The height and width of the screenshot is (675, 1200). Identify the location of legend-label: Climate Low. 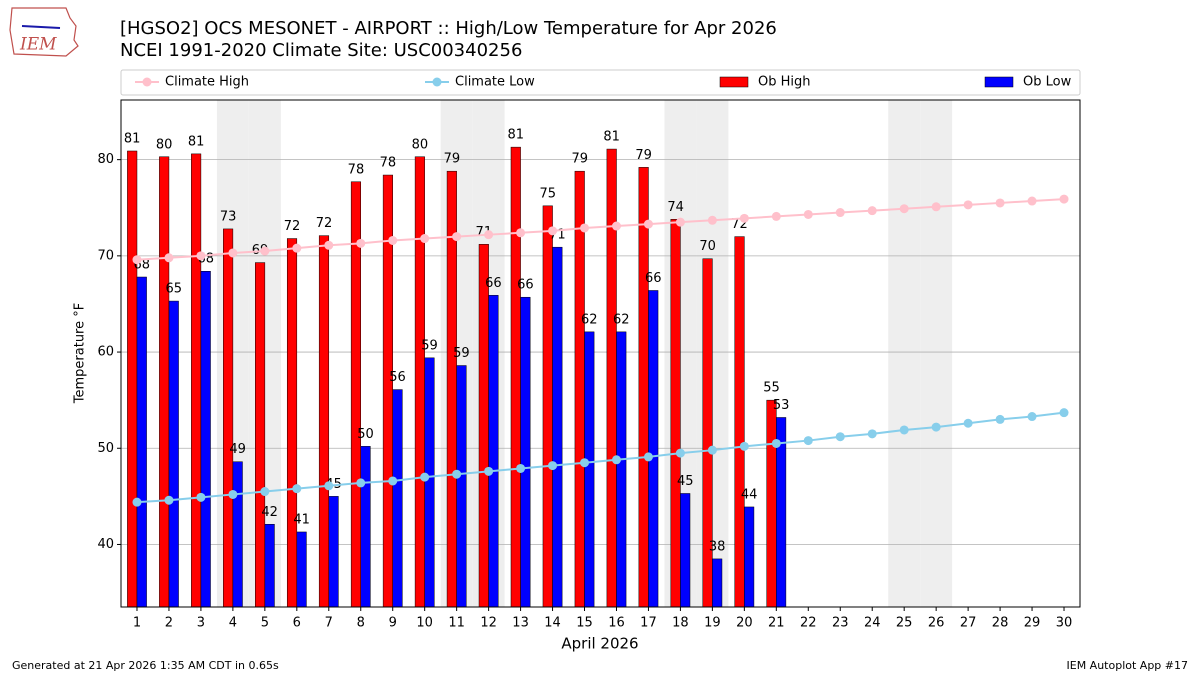
(495, 82).